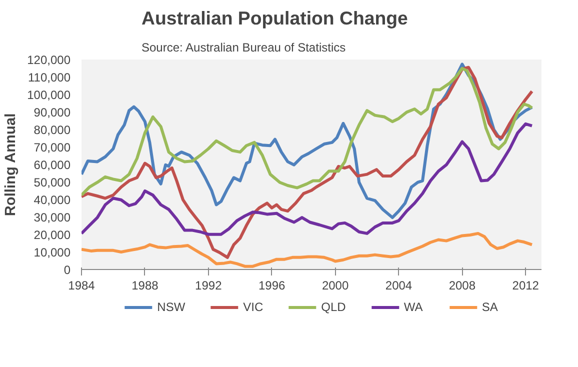  I want to click on y-tick-label: 70,000, so click(52, 147).